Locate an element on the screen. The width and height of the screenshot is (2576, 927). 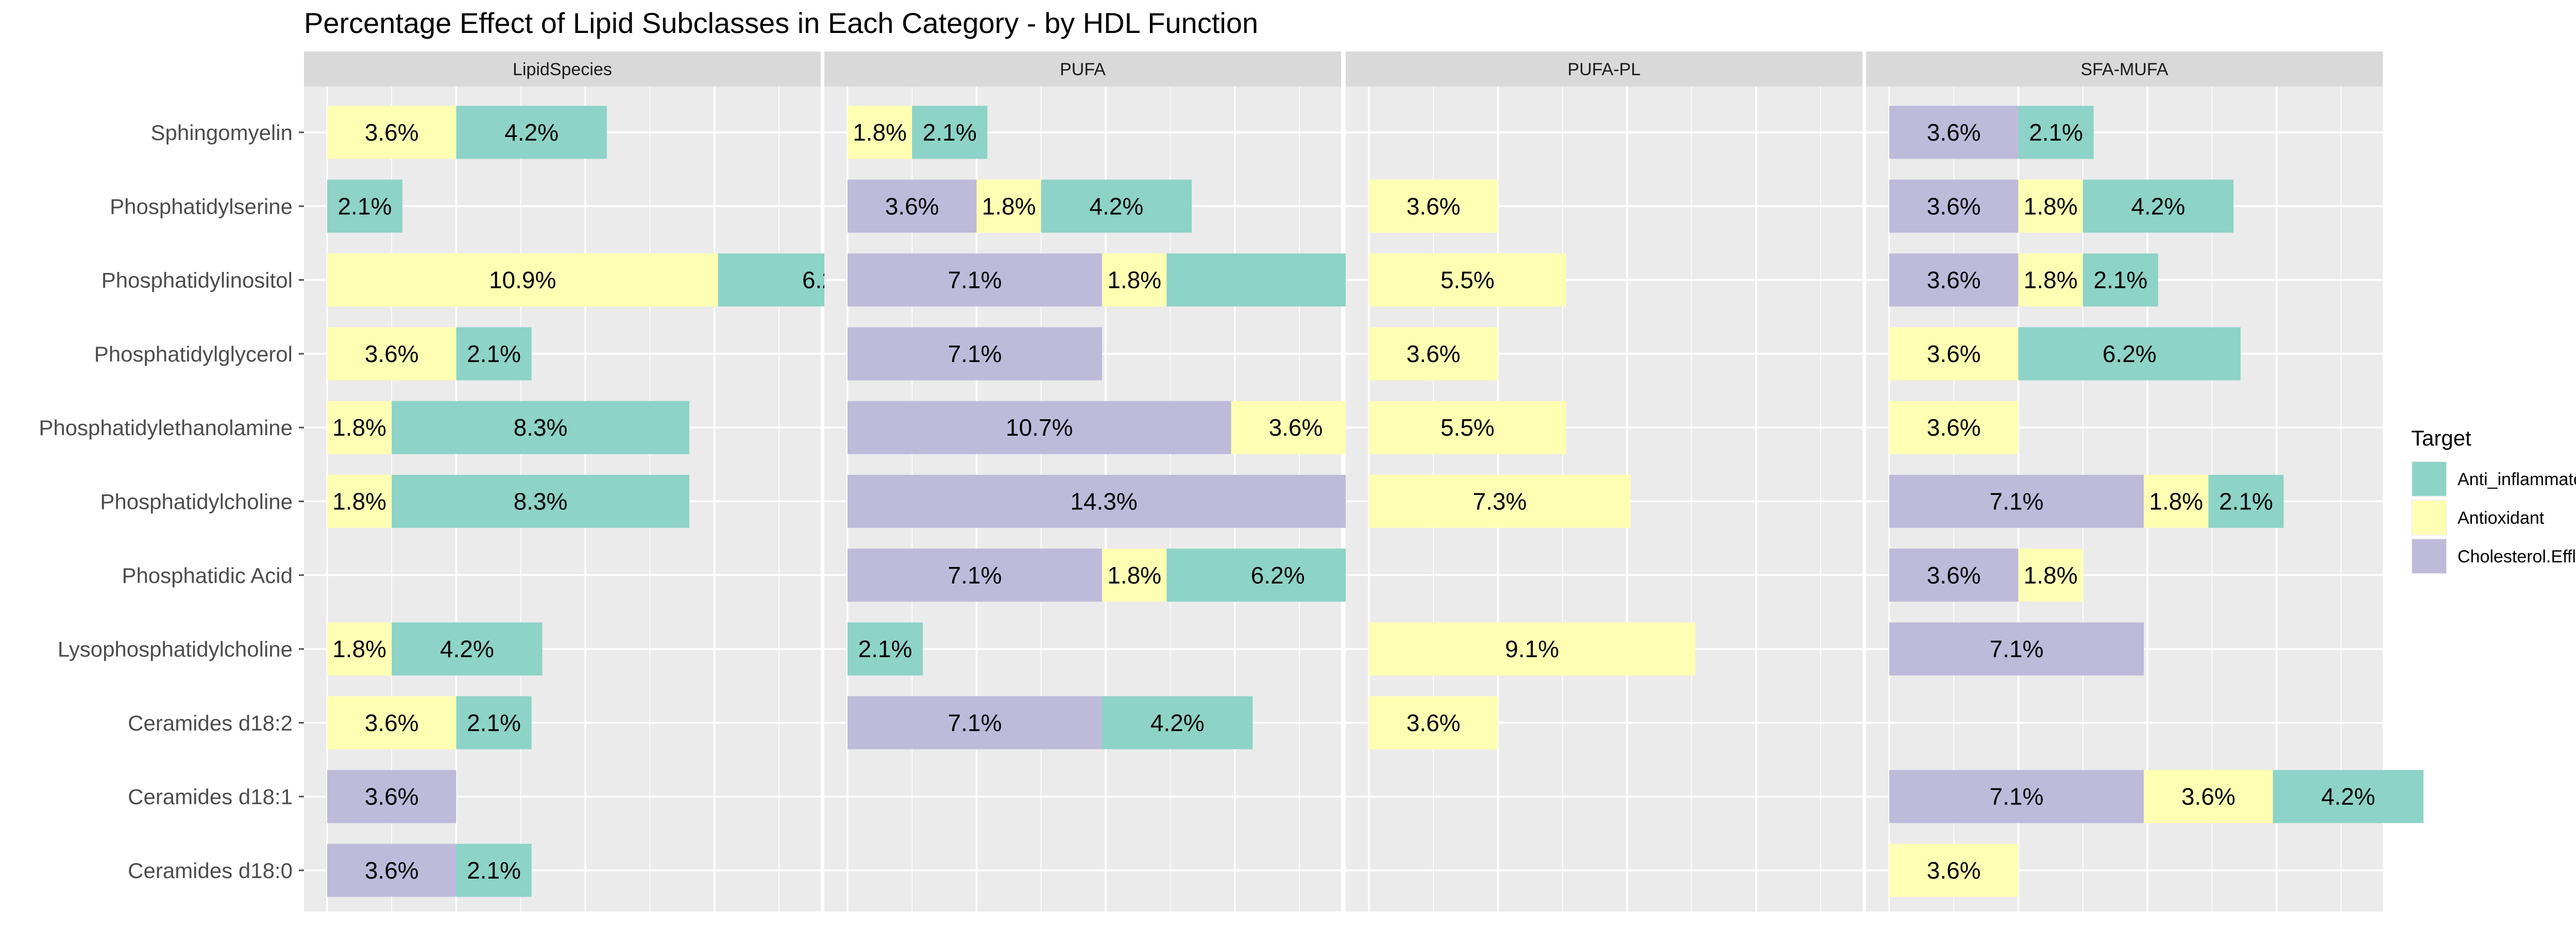
y-tick-label: Lysophosphatidylcholine is located at coordinates (175, 649).